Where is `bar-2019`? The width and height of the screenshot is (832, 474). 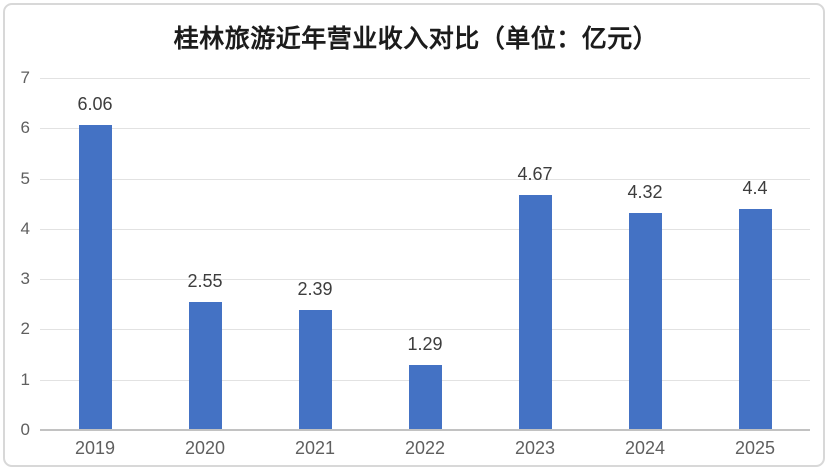 bar-2019 is located at coordinates (95, 277).